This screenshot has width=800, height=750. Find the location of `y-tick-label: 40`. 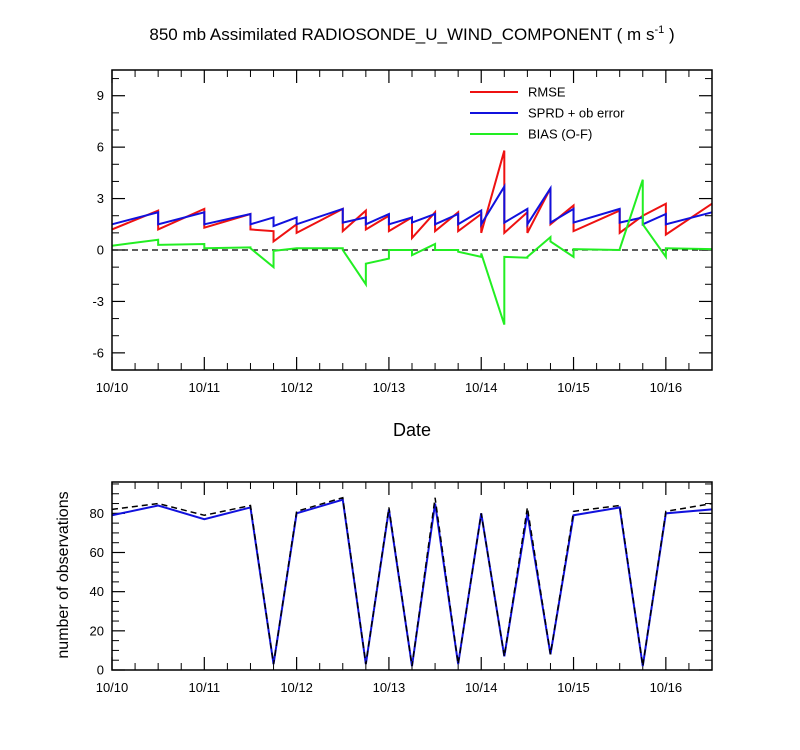

y-tick-label: 40 is located at coordinates (97, 591).